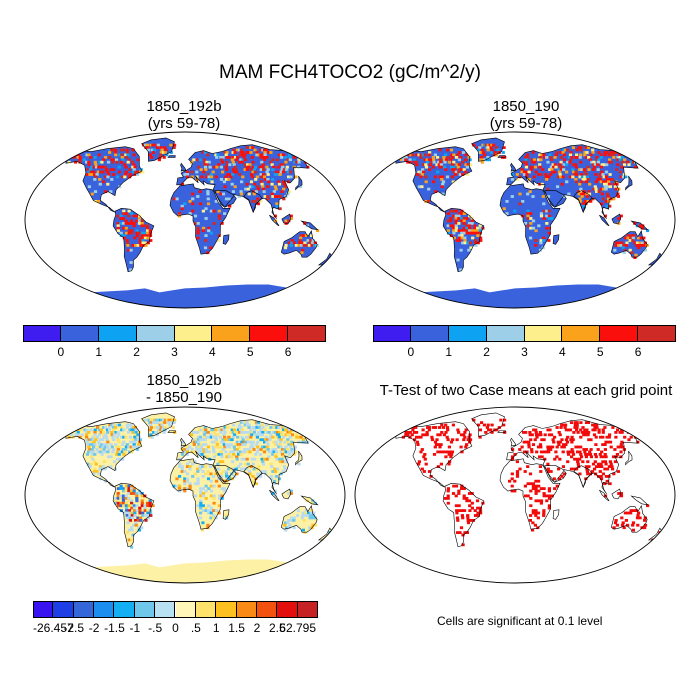 This screenshot has height=700, width=700. What do you see at coordinates (501, 431) in the screenshot?
I see `coastline-iceland` at bounding box center [501, 431].